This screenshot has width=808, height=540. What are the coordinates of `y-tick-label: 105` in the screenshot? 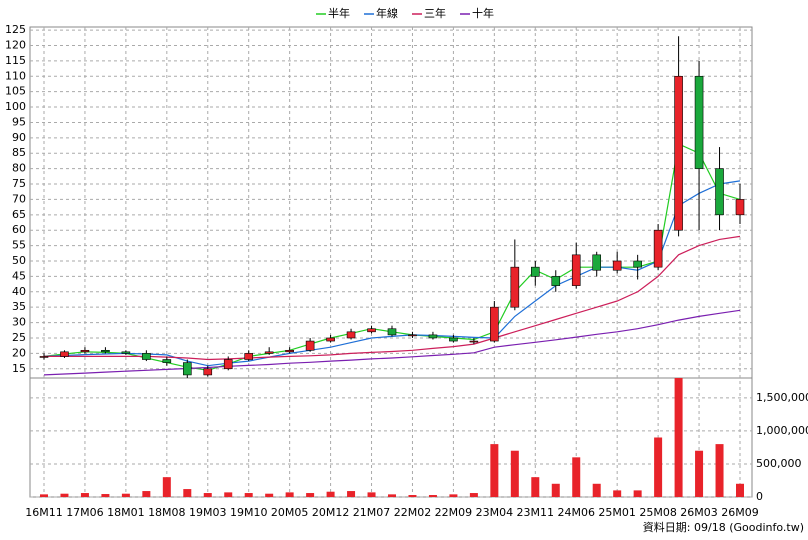 It's located at (15, 91).